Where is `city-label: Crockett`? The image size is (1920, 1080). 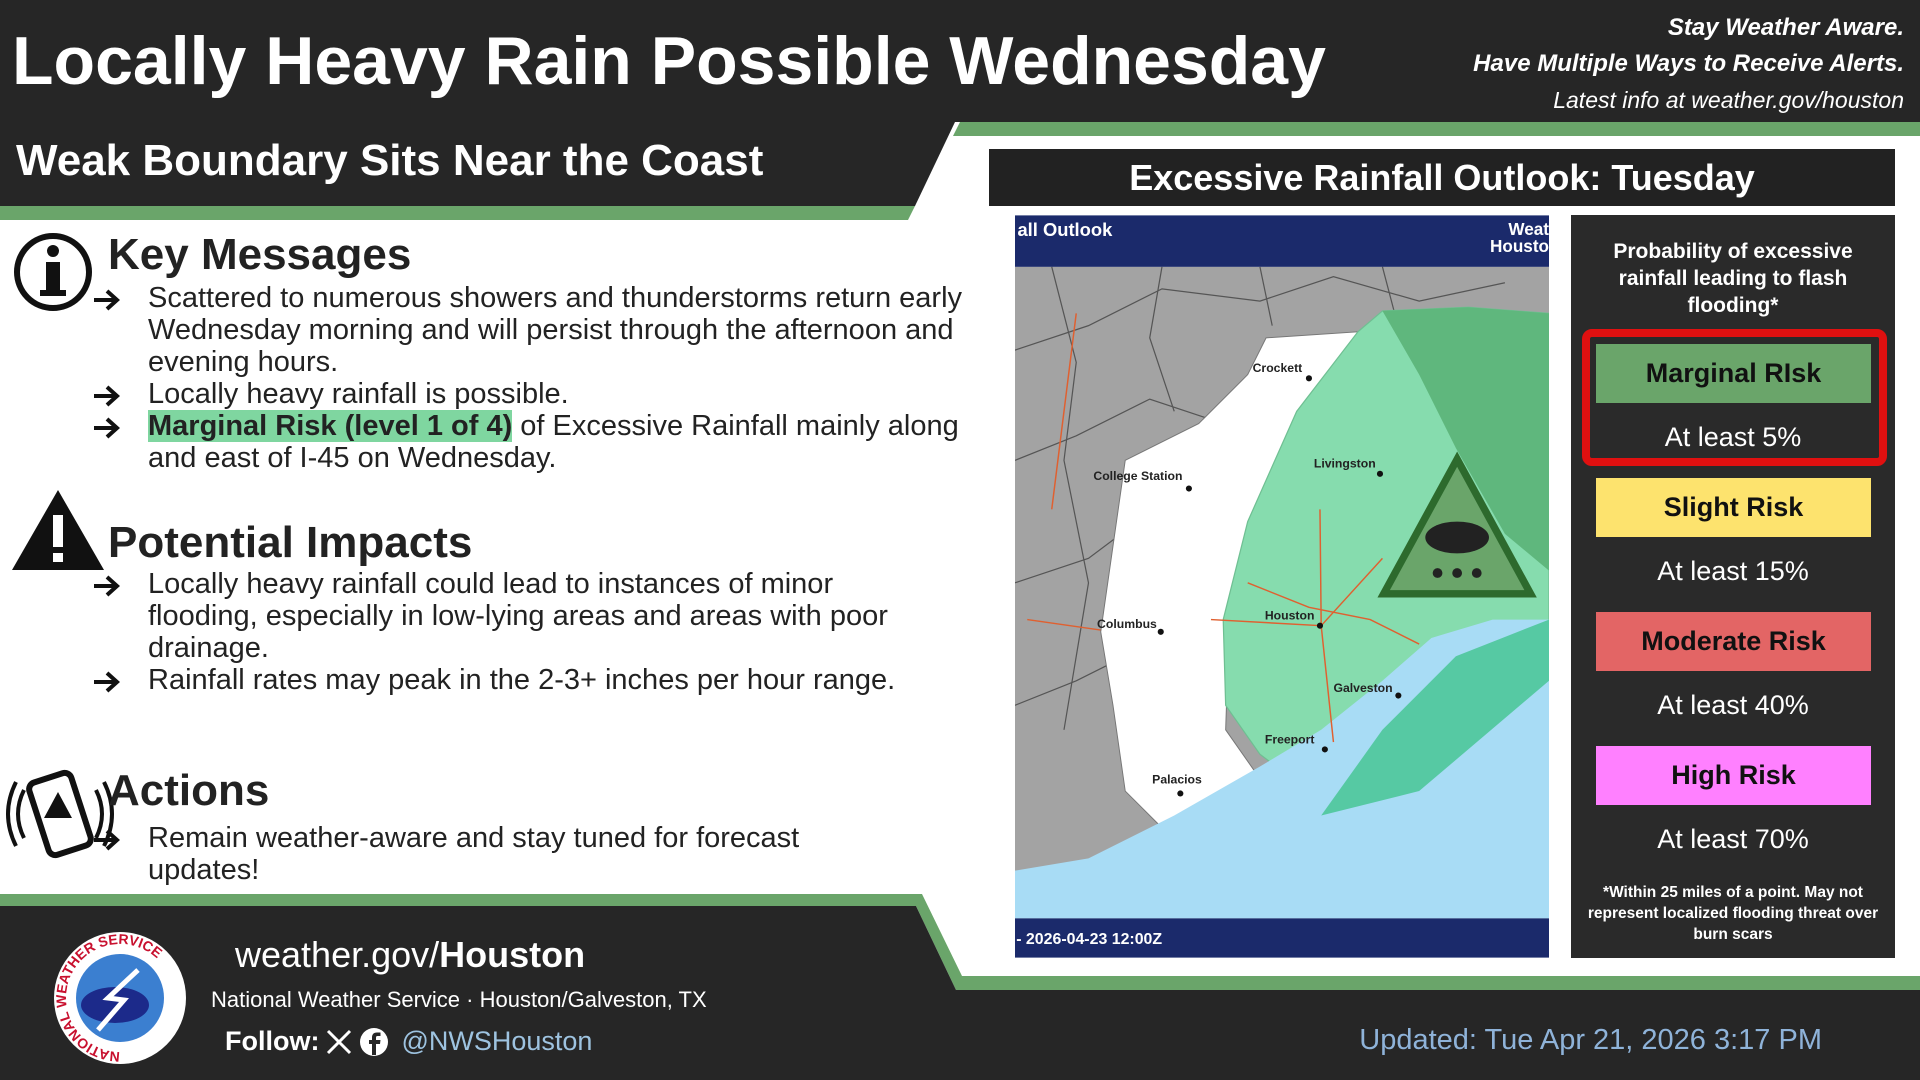
city-label: Crockett is located at coordinates (1278, 368).